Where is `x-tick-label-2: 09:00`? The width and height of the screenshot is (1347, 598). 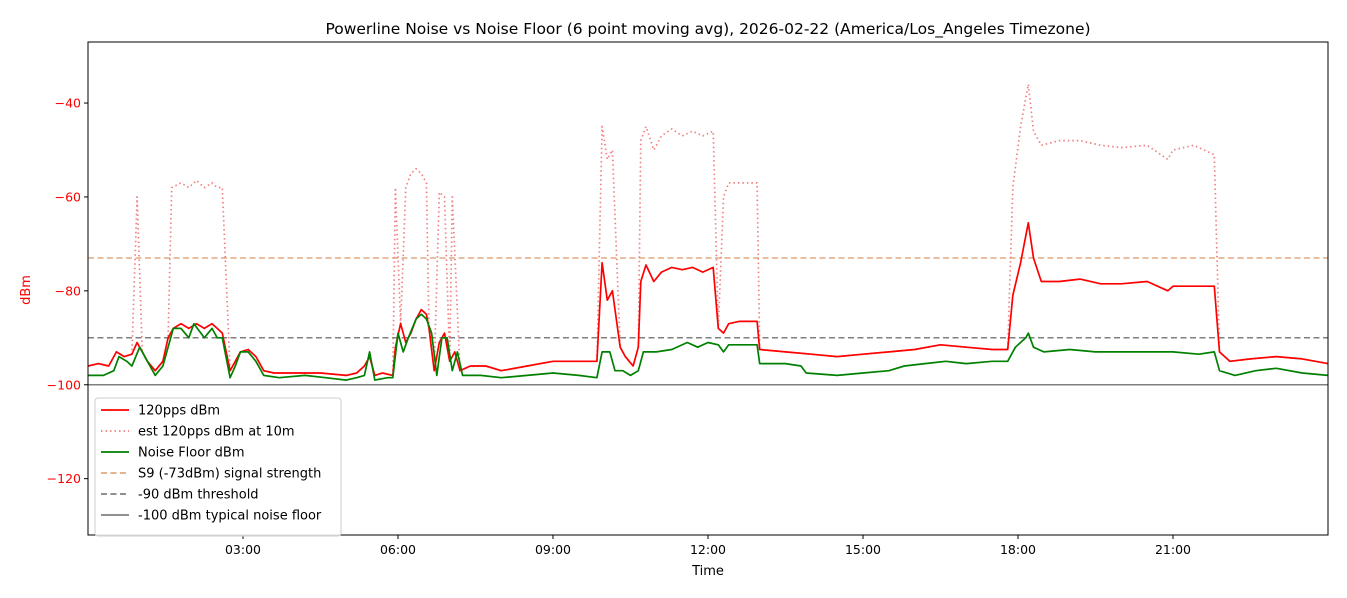
x-tick-label-2: 09:00 is located at coordinates (553, 549).